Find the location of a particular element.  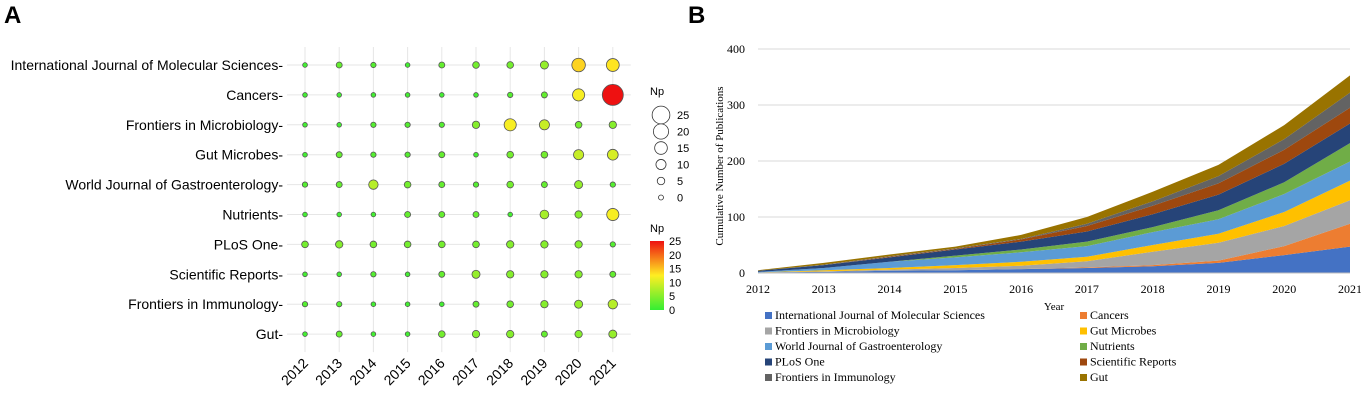

y-tick-label: 100 is located at coordinates (736, 217).